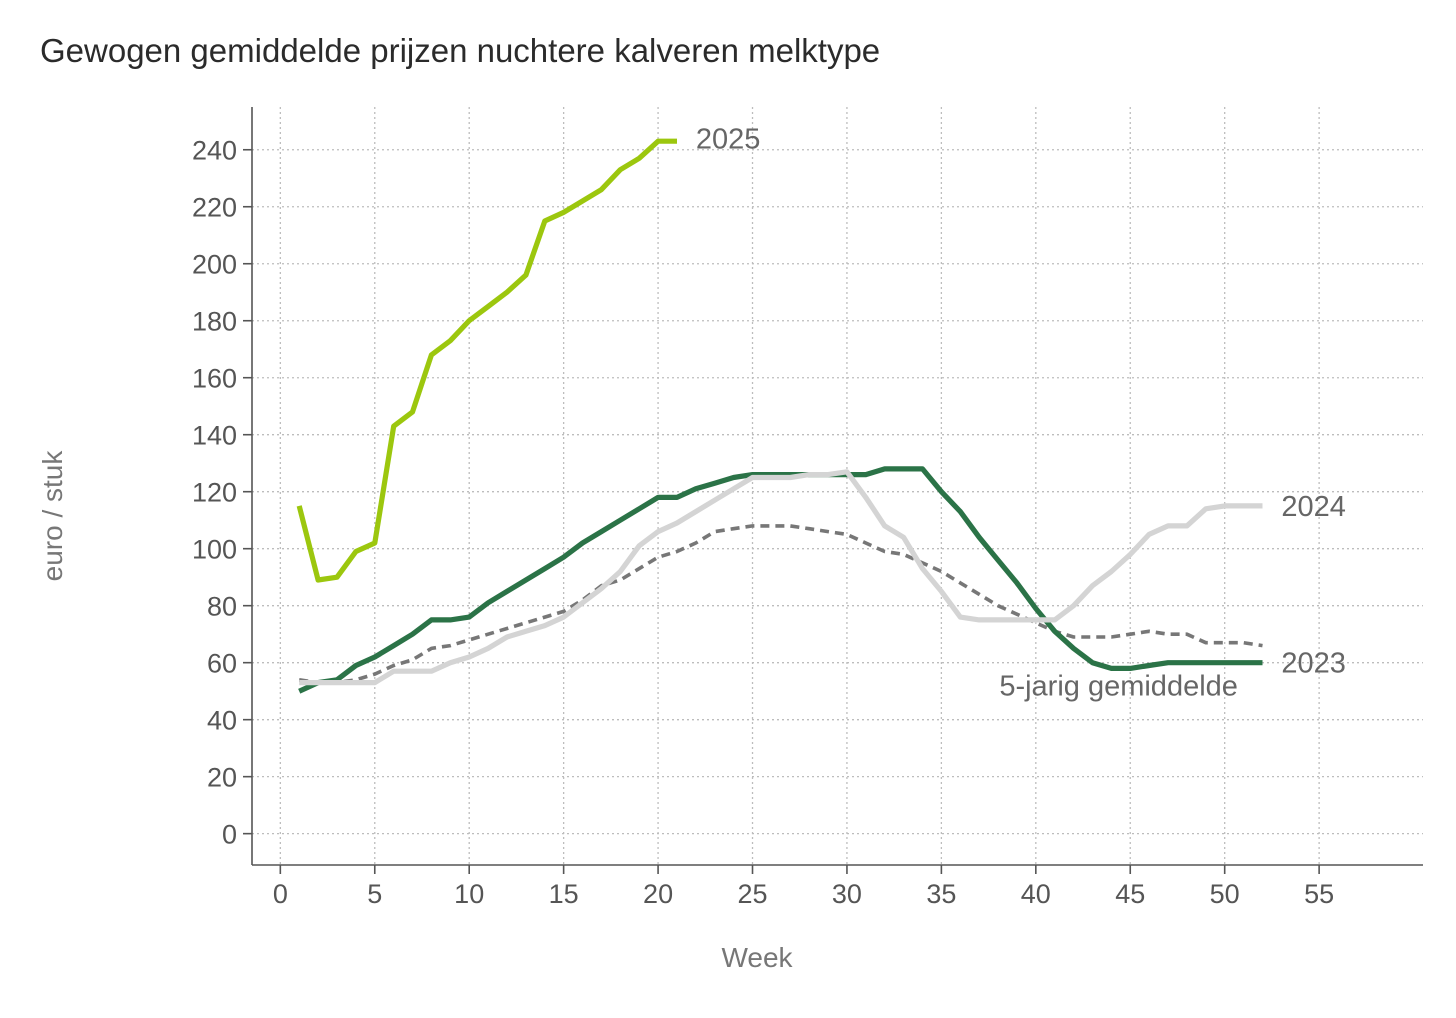 This screenshot has width=1456, height=1018. What do you see at coordinates (1118, 686) in the screenshot?
I see `series-label-5-jarig-gemiddelde: 5-jarig gemiddelde` at bounding box center [1118, 686].